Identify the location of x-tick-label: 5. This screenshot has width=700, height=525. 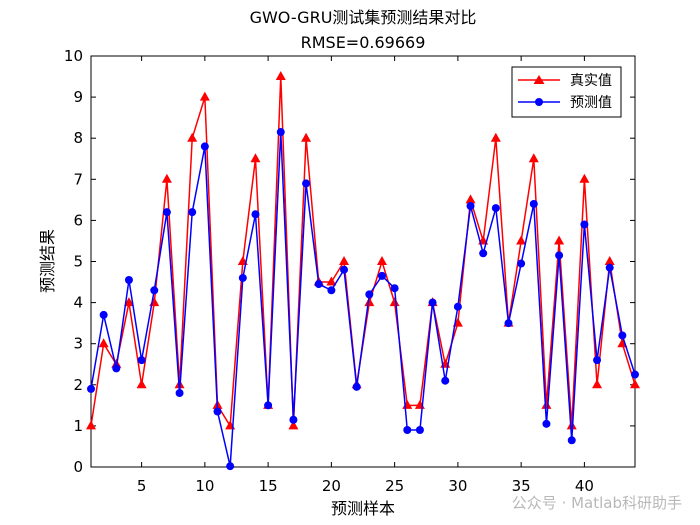
(142, 486).